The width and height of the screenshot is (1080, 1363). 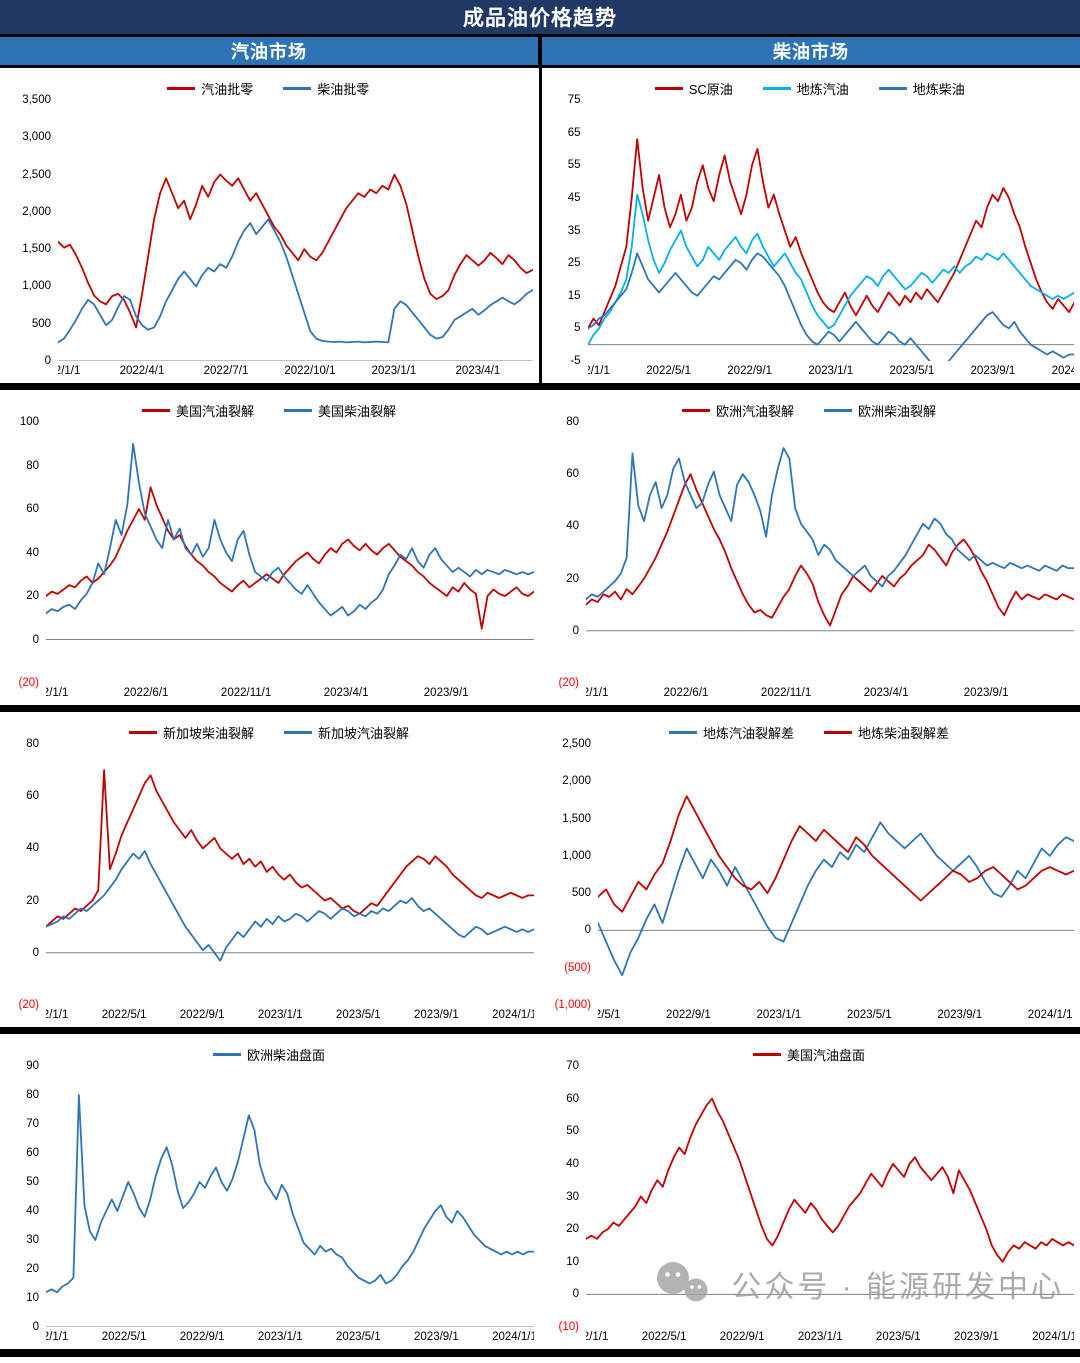 What do you see at coordinates (898, 1337) in the screenshot?
I see `x-tick-label: 2023/5/1` at bounding box center [898, 1337].